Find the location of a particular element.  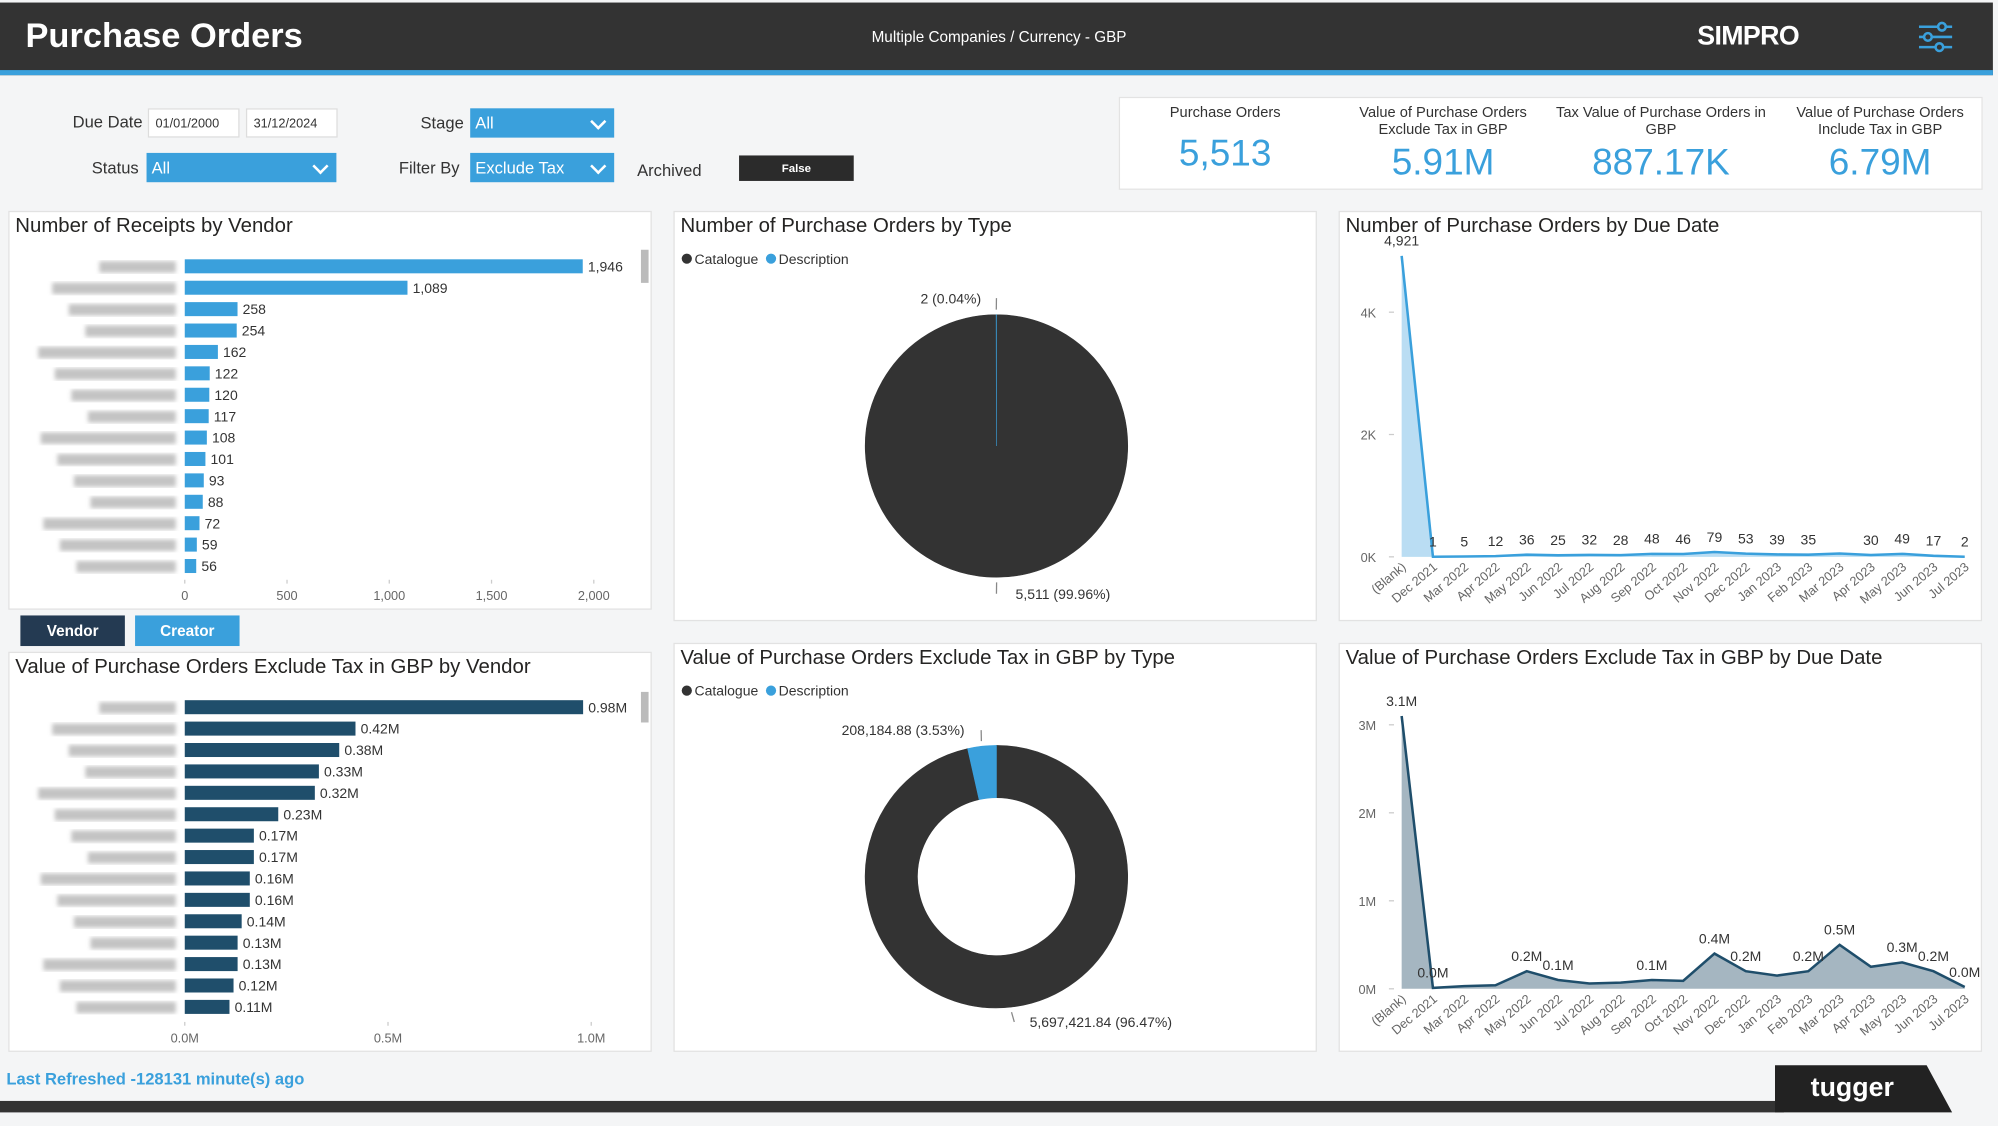

toggle-button: Creator is located at coordinates (187, 631).